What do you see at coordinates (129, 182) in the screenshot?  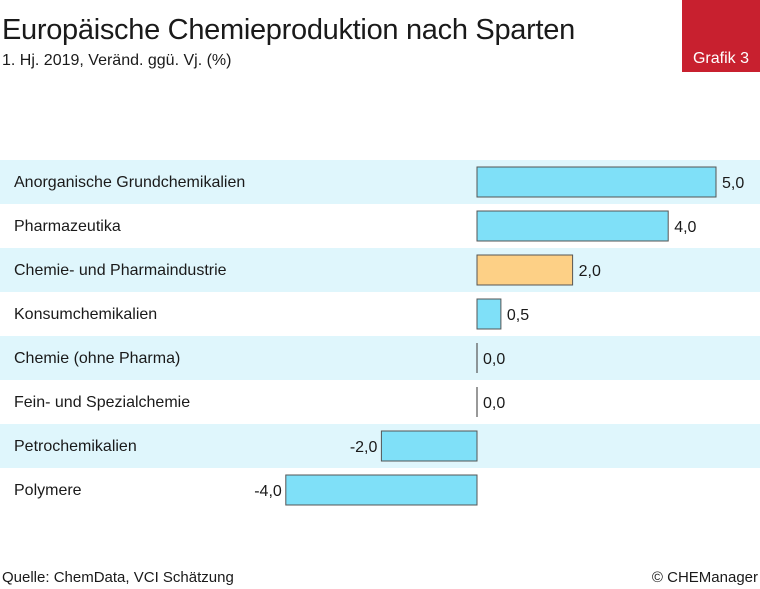 I see `category-label: Anorganische Grundchemikalien` at bounding box center [129, 182].